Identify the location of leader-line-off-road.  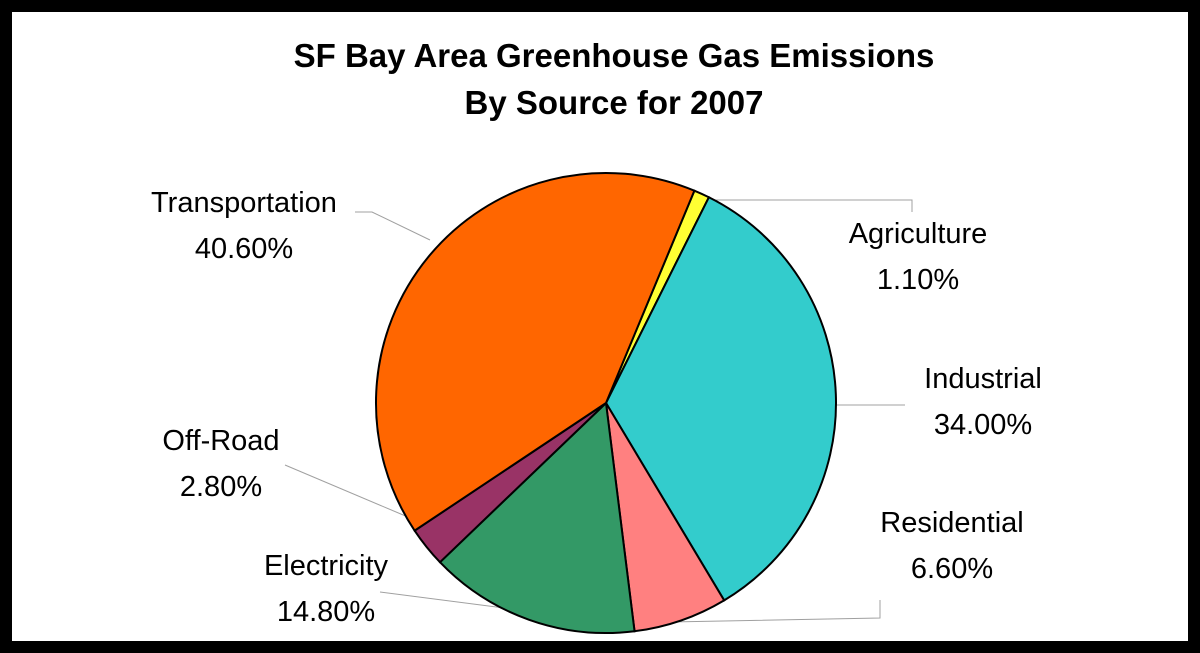
(350, 492).